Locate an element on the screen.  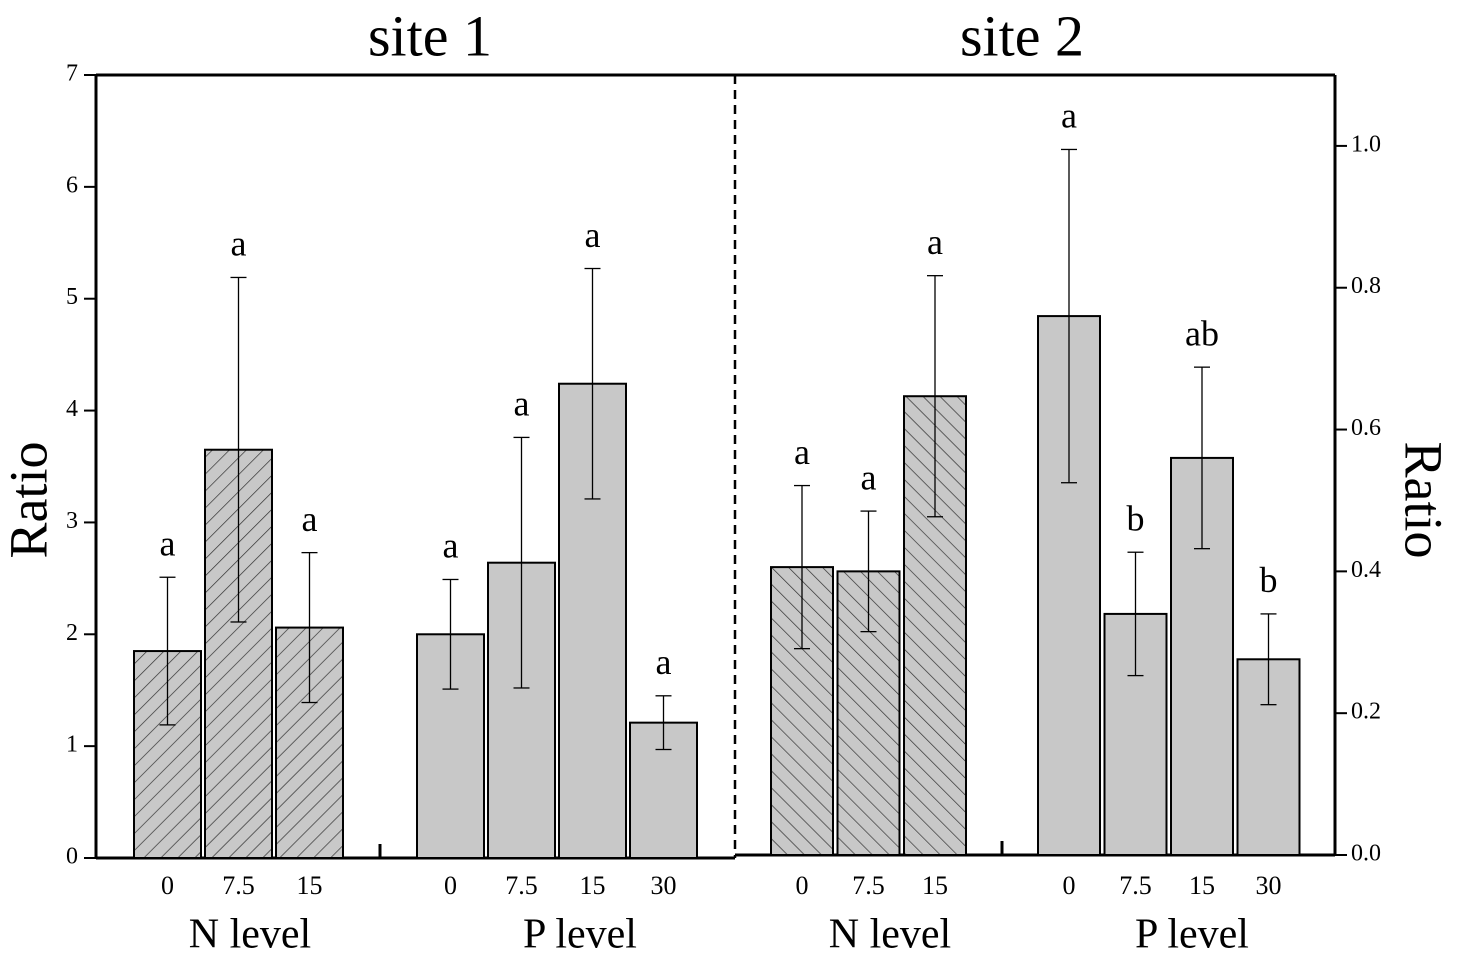
y-tick-label: 0.2 is located at coordinates (1366, 712).